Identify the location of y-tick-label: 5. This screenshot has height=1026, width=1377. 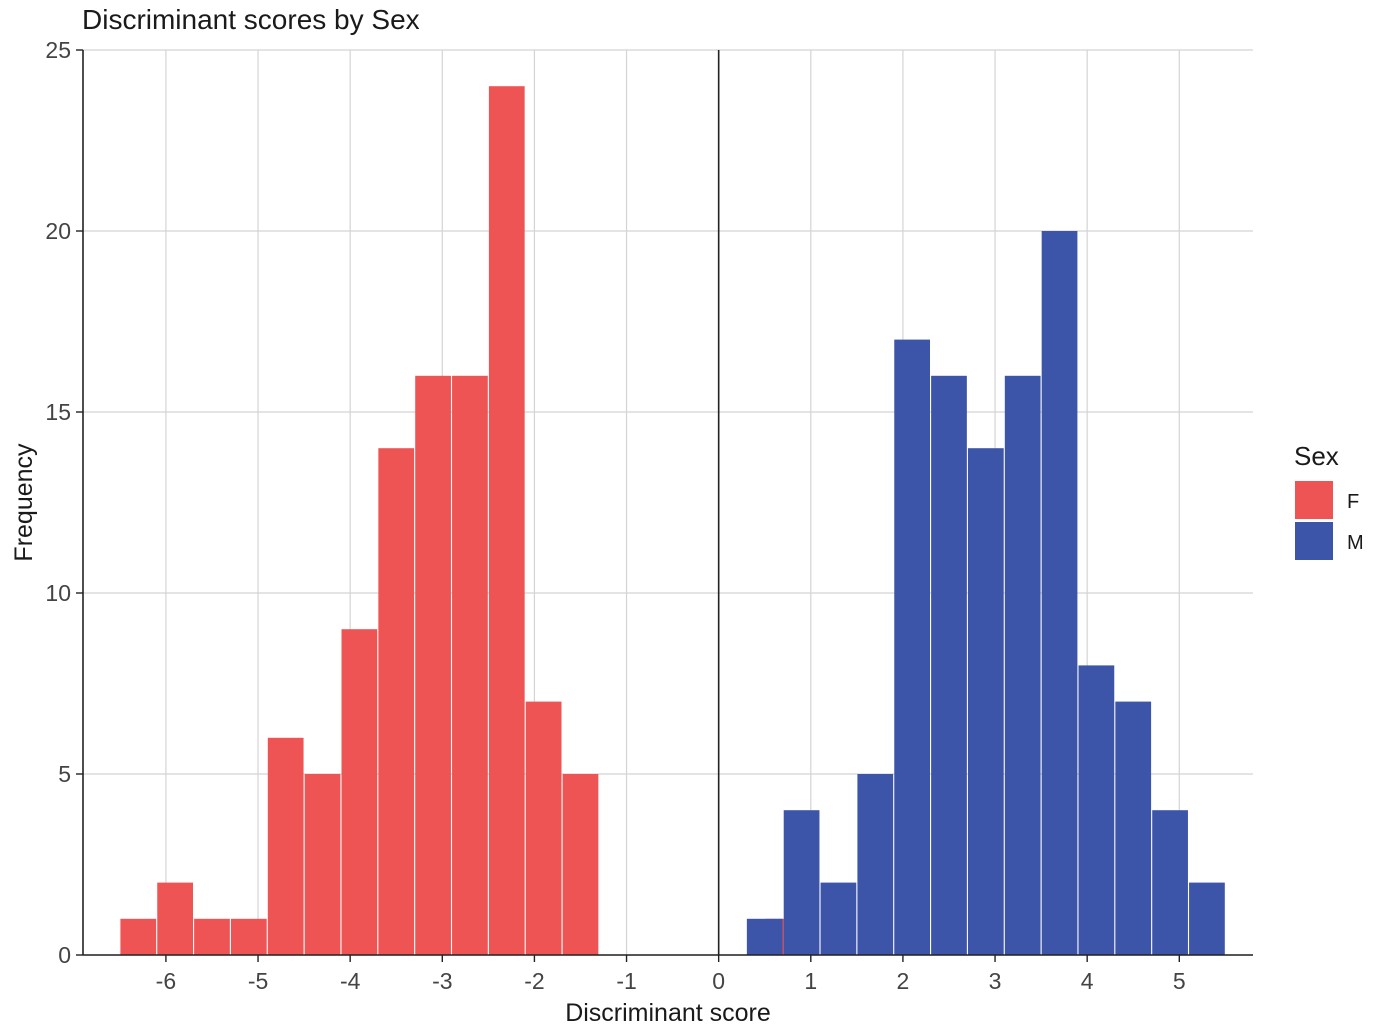
(64, 774).